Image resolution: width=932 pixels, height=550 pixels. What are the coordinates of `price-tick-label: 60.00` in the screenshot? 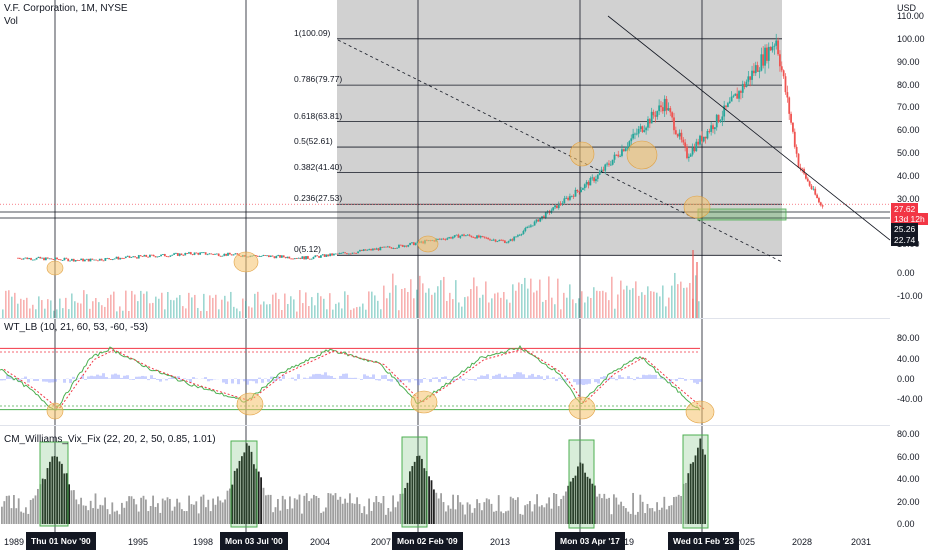 It's located at (908, 130).